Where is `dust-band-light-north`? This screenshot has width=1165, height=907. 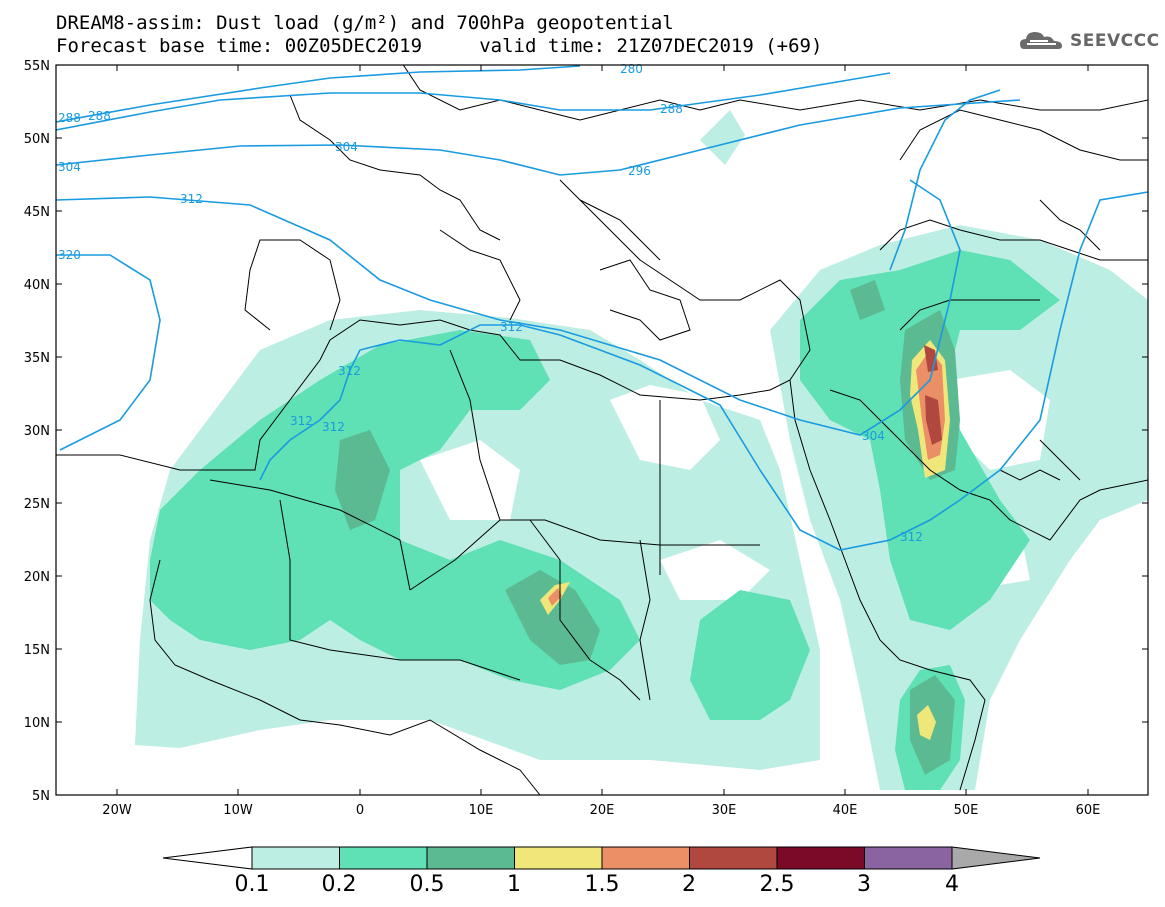
dust-band-light-north is located at coordinates (722, 137).